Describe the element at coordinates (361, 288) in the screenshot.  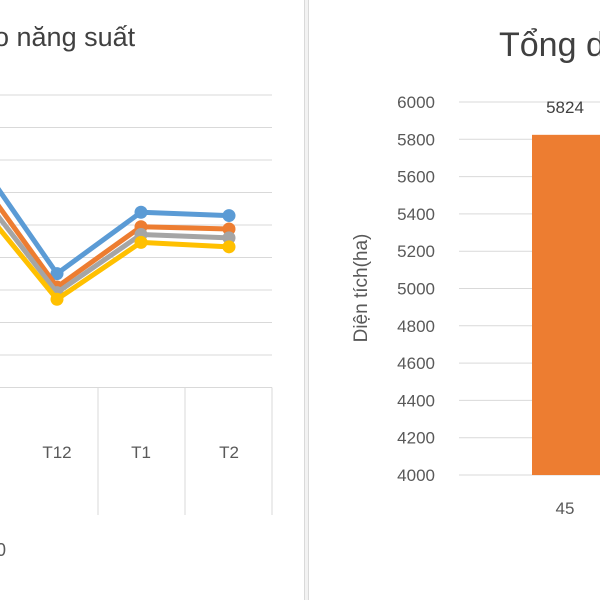
I see `bar-chart-y-axis-label: Diện tích(ha)` at that location.